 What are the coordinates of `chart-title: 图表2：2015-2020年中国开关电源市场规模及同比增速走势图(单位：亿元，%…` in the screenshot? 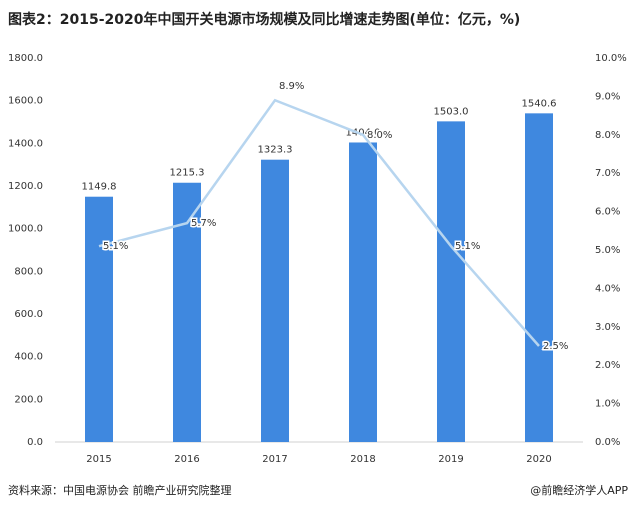 It's located at (264, 19).